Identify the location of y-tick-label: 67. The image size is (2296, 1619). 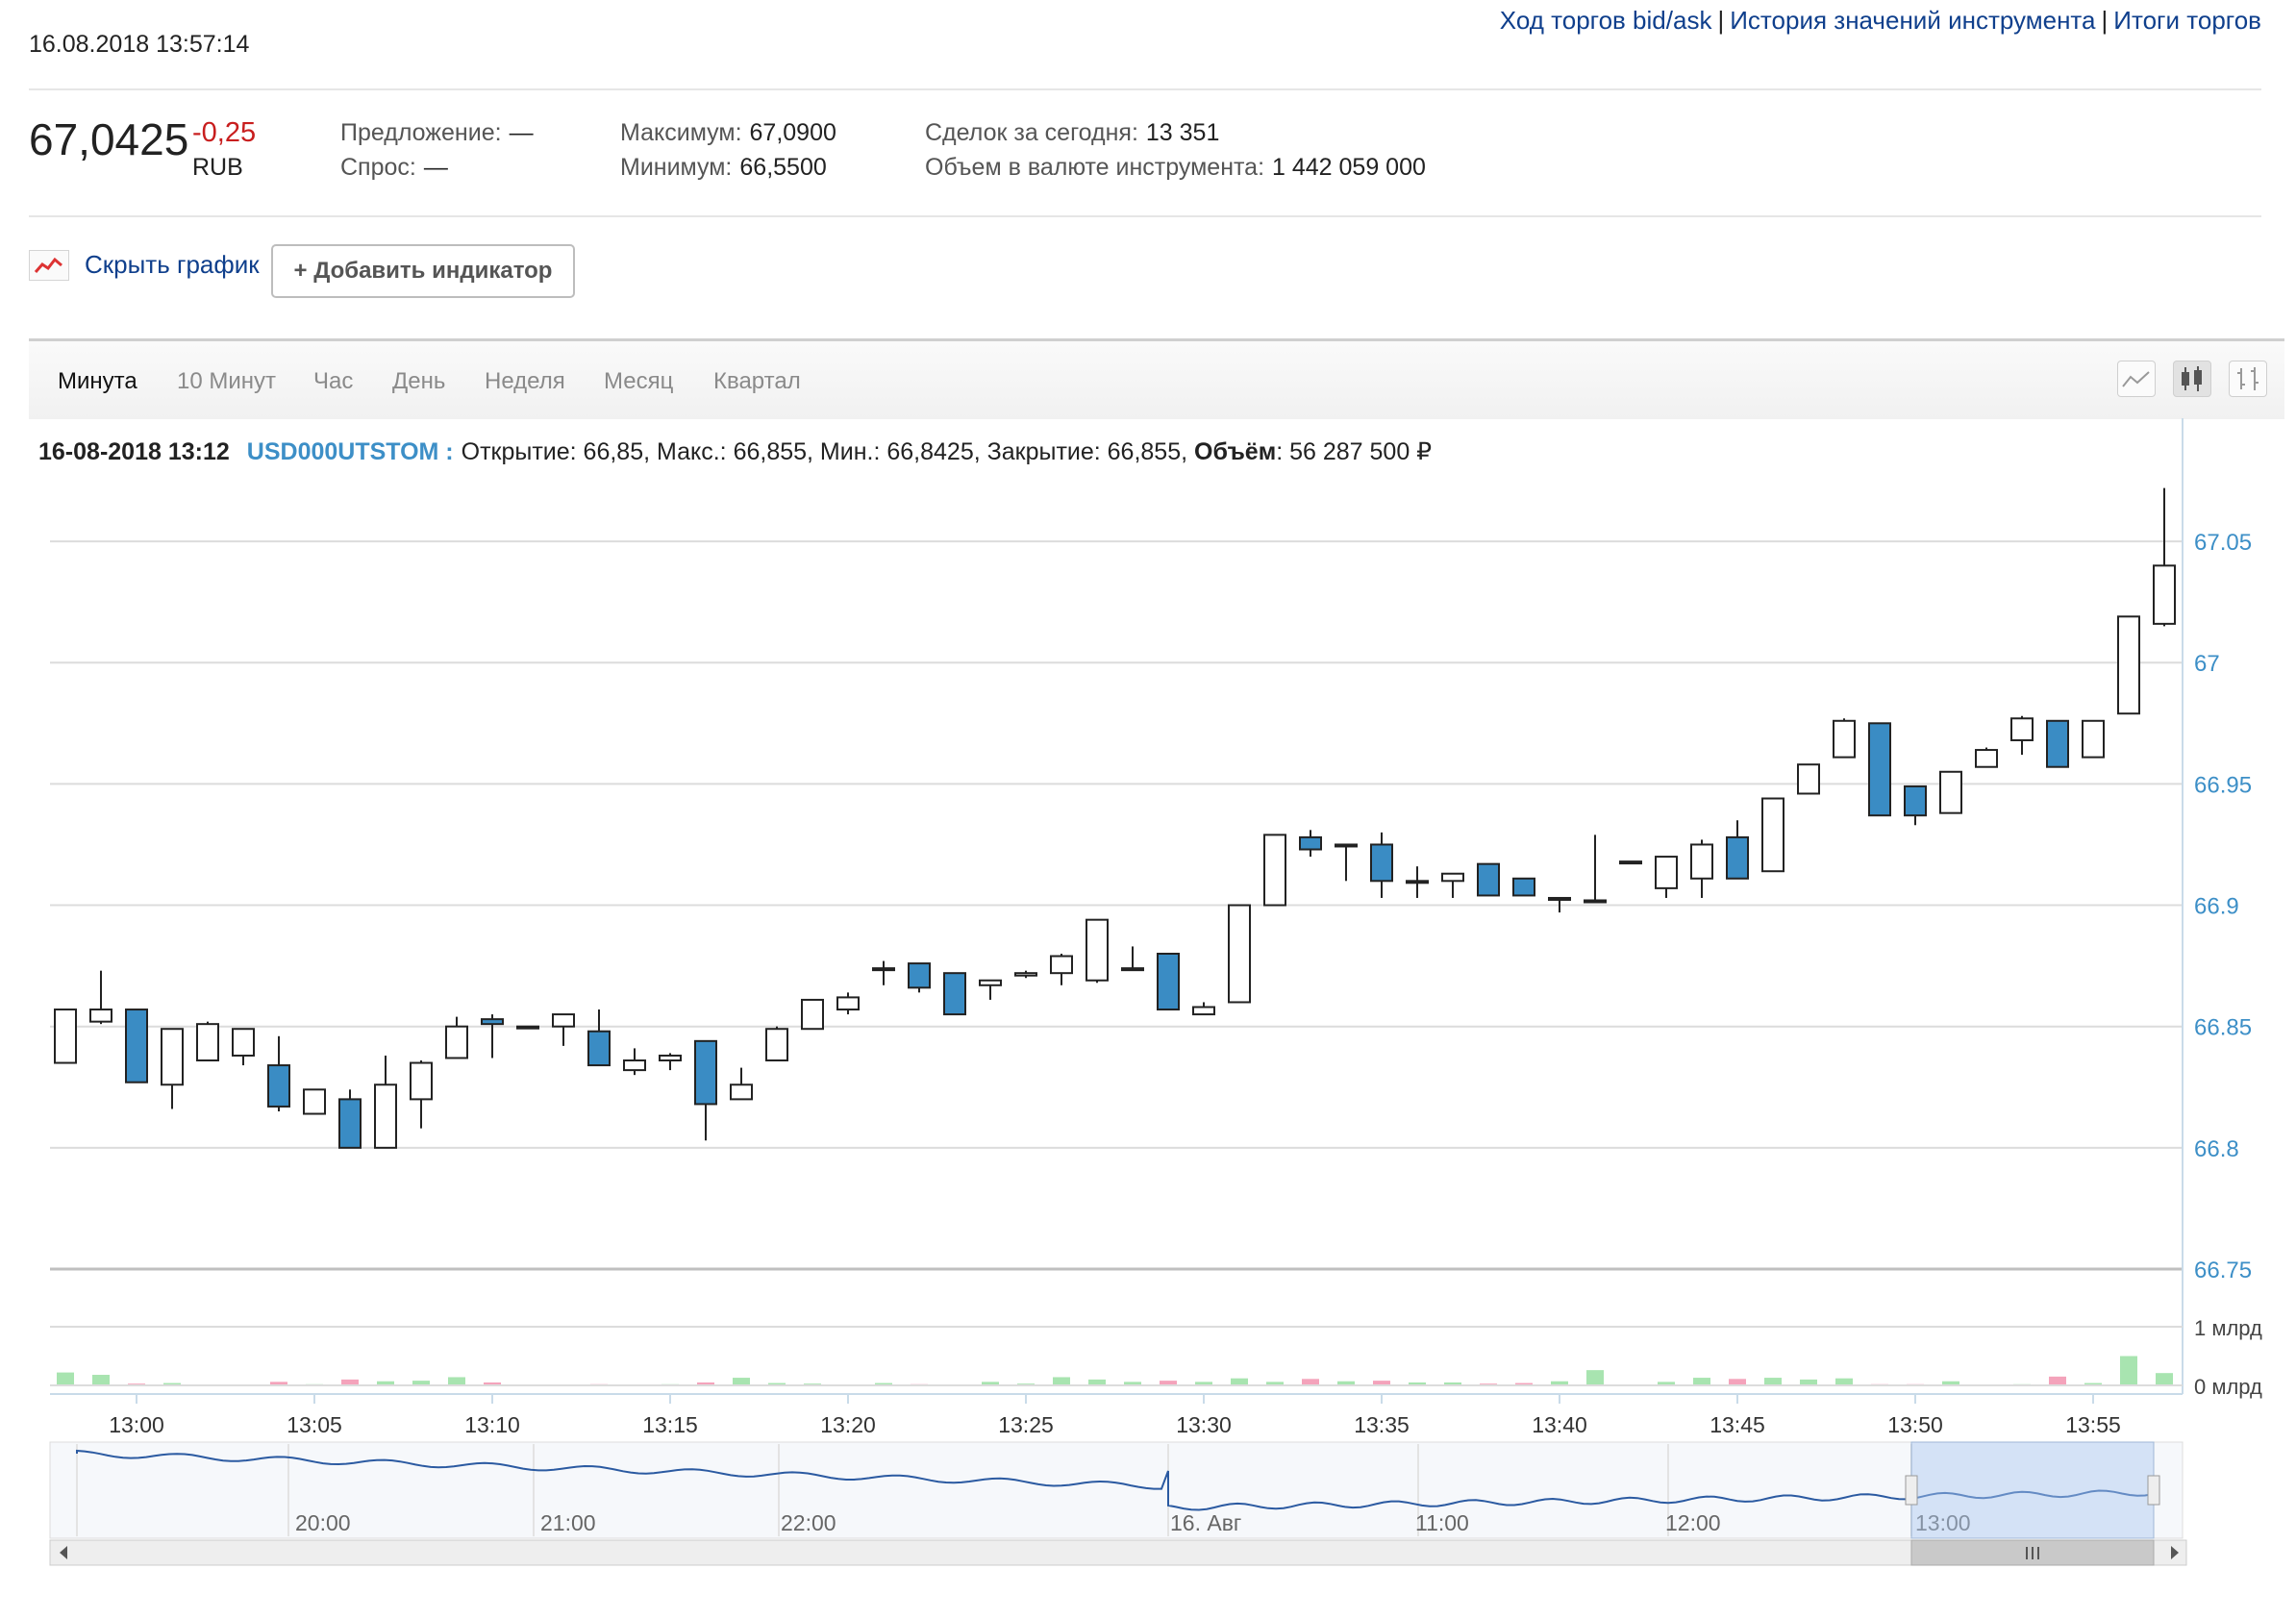
(2207, 664).